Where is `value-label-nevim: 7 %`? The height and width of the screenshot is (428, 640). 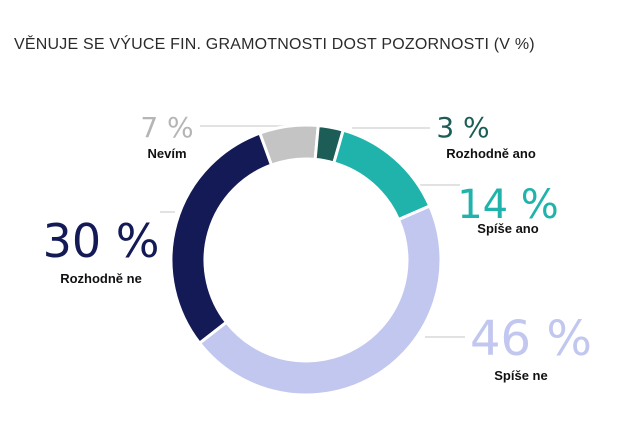
value-label-nevim: 7 % is located at coordinates (166, 127).